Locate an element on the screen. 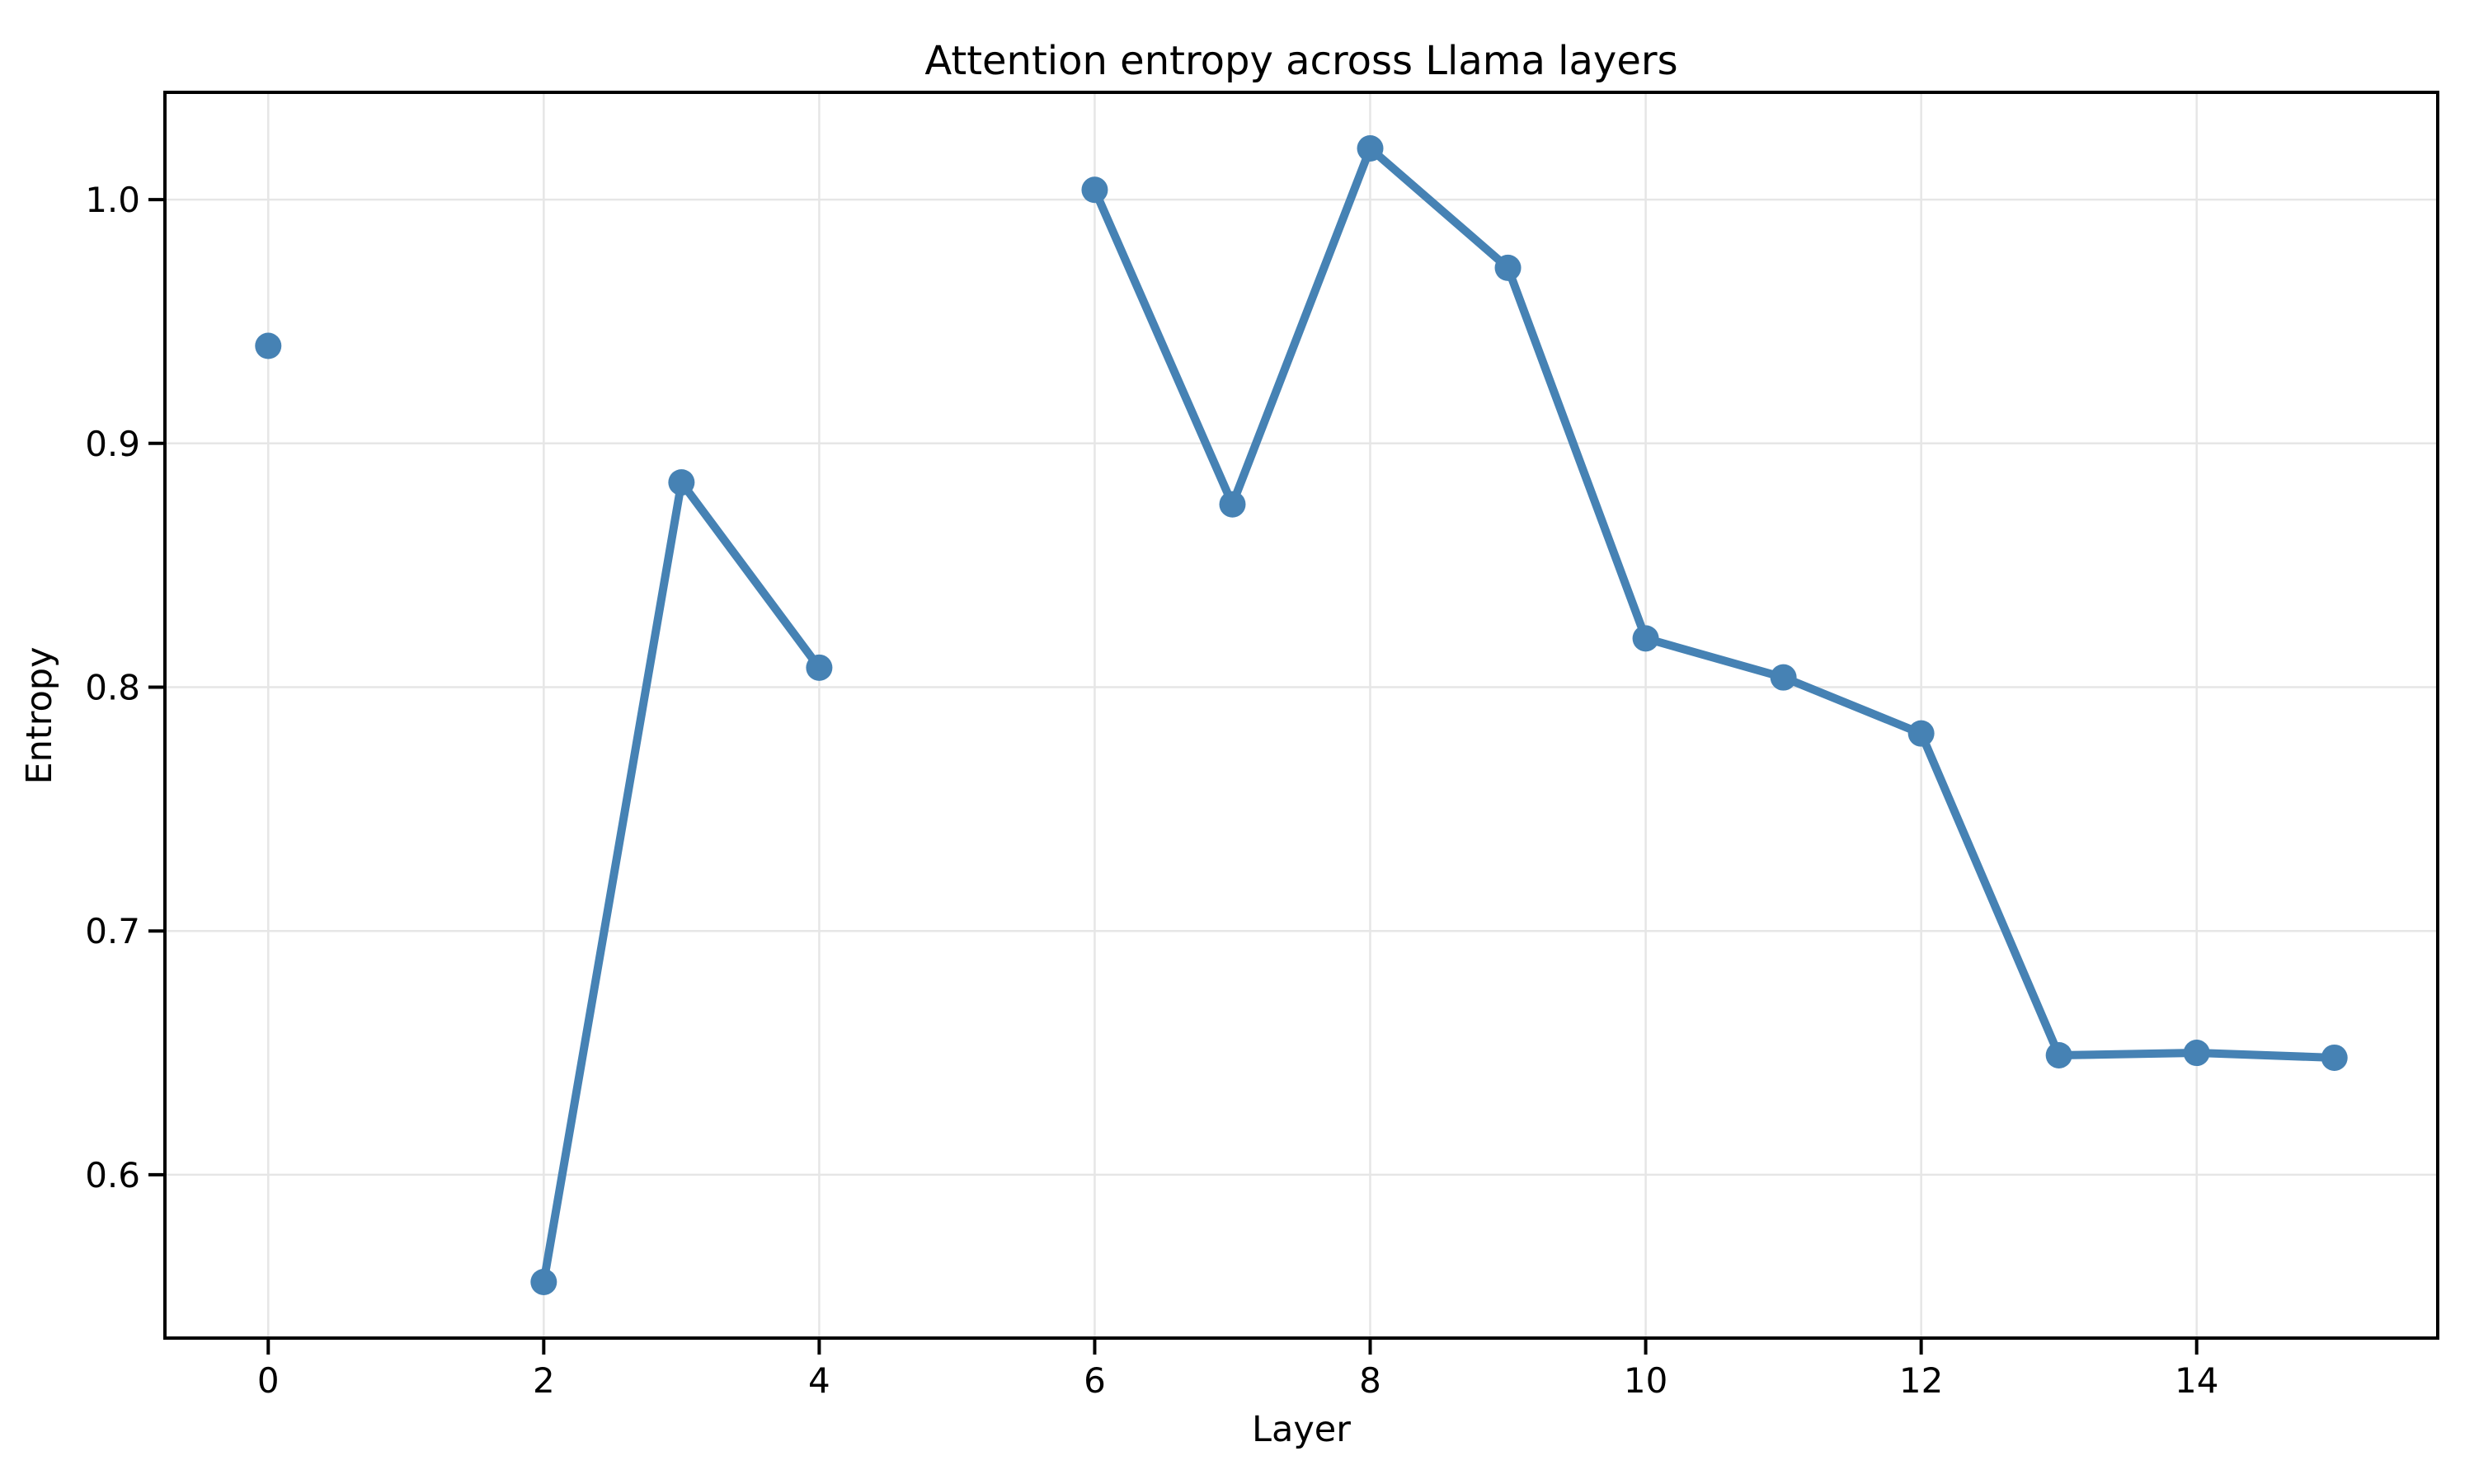  x-tick-label: 6 is located at coordinates (1095, 1380).